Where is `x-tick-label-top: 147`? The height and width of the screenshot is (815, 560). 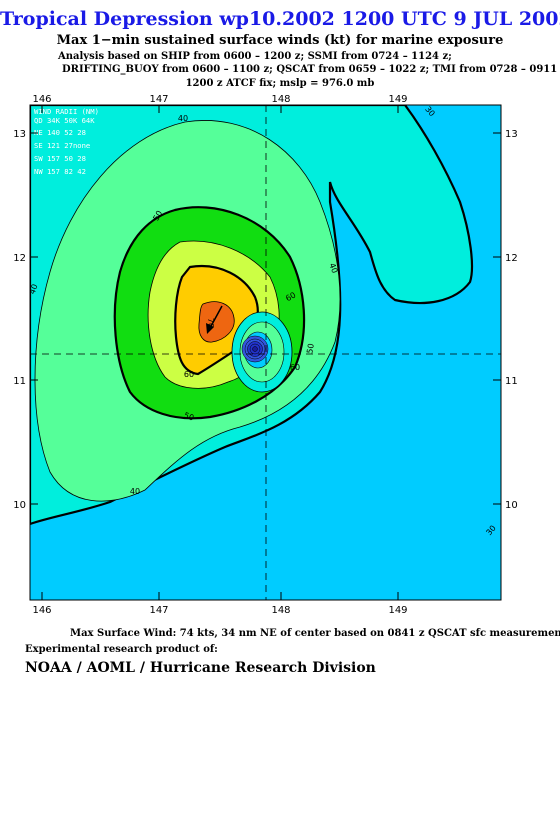
x-tick-label-top: 147 is located at coordinates (158, 99).